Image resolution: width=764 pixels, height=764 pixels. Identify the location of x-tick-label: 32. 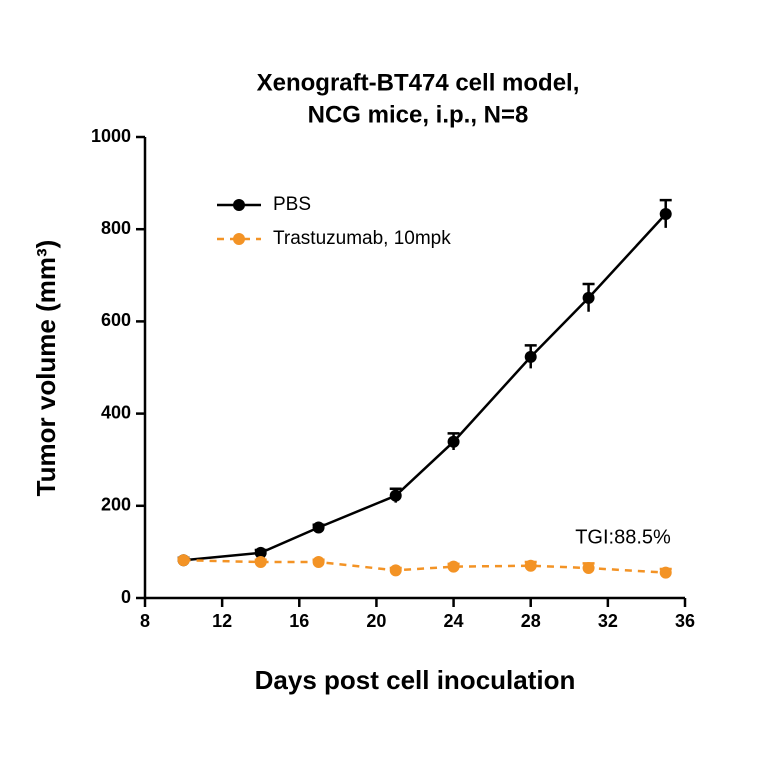
(608, 621).